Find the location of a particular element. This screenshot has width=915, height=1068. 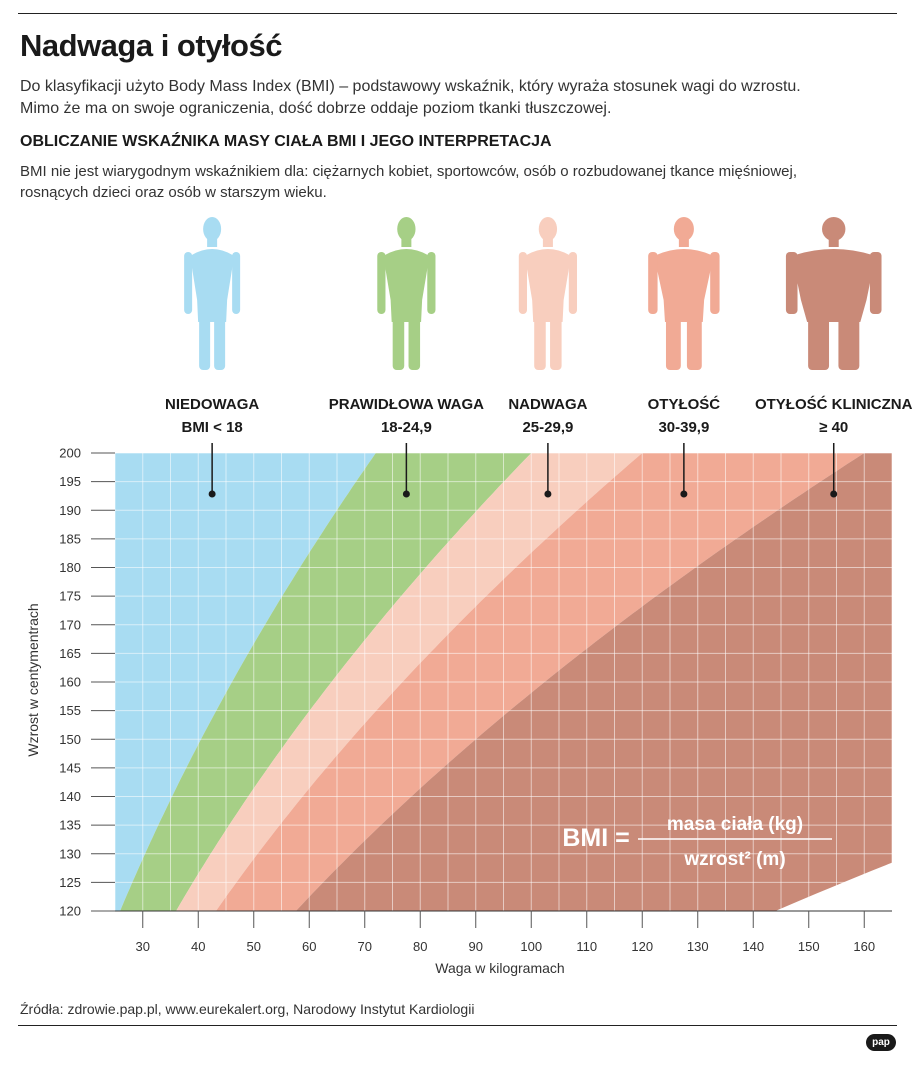

y-tick-label: 200 is located at coordinates (70, 453).